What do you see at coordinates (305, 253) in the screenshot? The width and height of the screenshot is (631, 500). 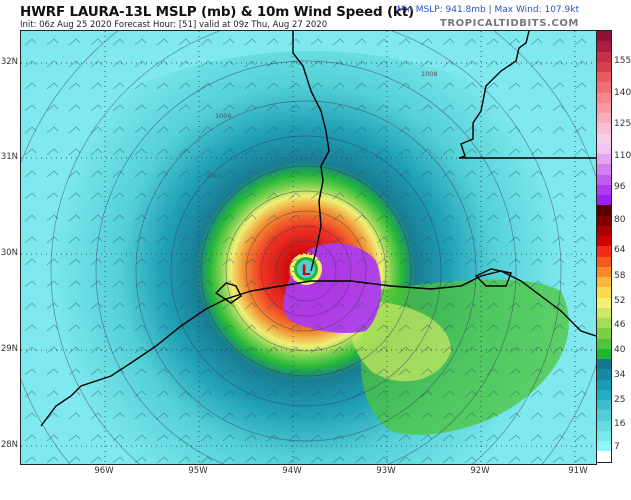 I see `central-pressure-label: 942` at bounding box center [305, 253].